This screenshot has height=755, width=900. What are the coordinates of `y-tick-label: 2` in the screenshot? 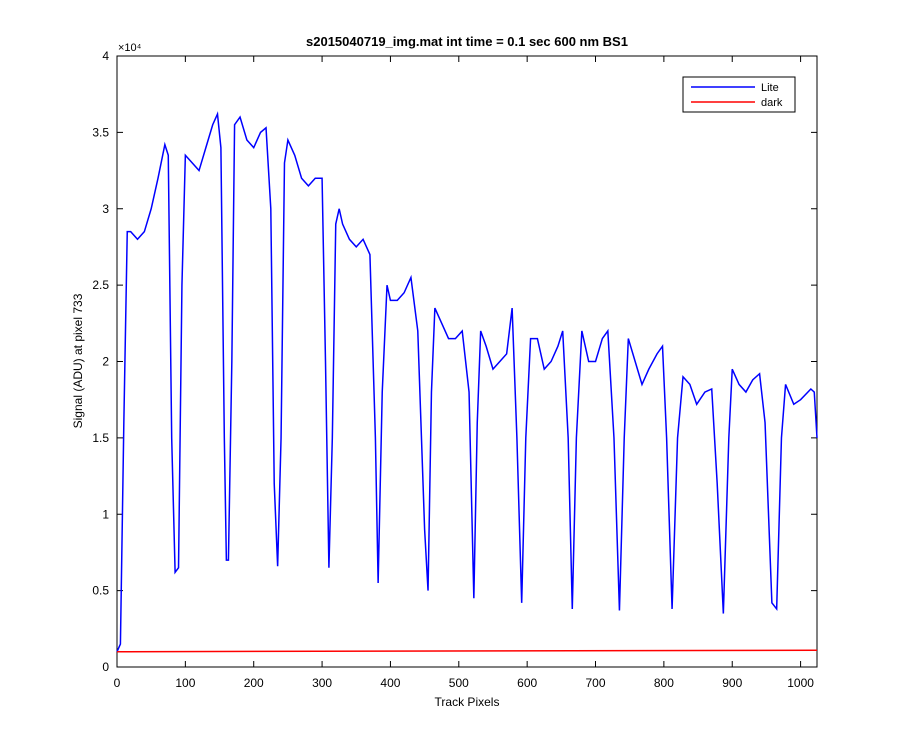 It's located at (105, 362).